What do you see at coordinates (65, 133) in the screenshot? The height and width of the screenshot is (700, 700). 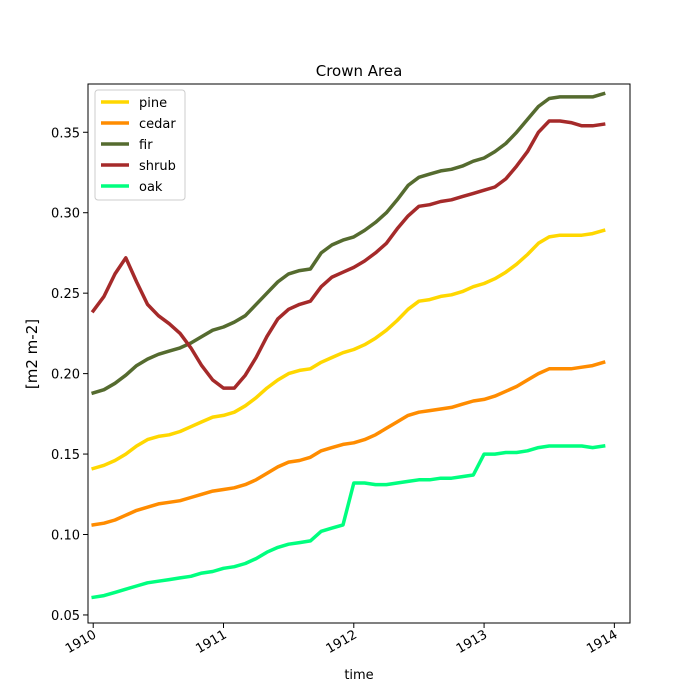 I see `y-tick-label: 0.35` at bounding box center [65, 133].